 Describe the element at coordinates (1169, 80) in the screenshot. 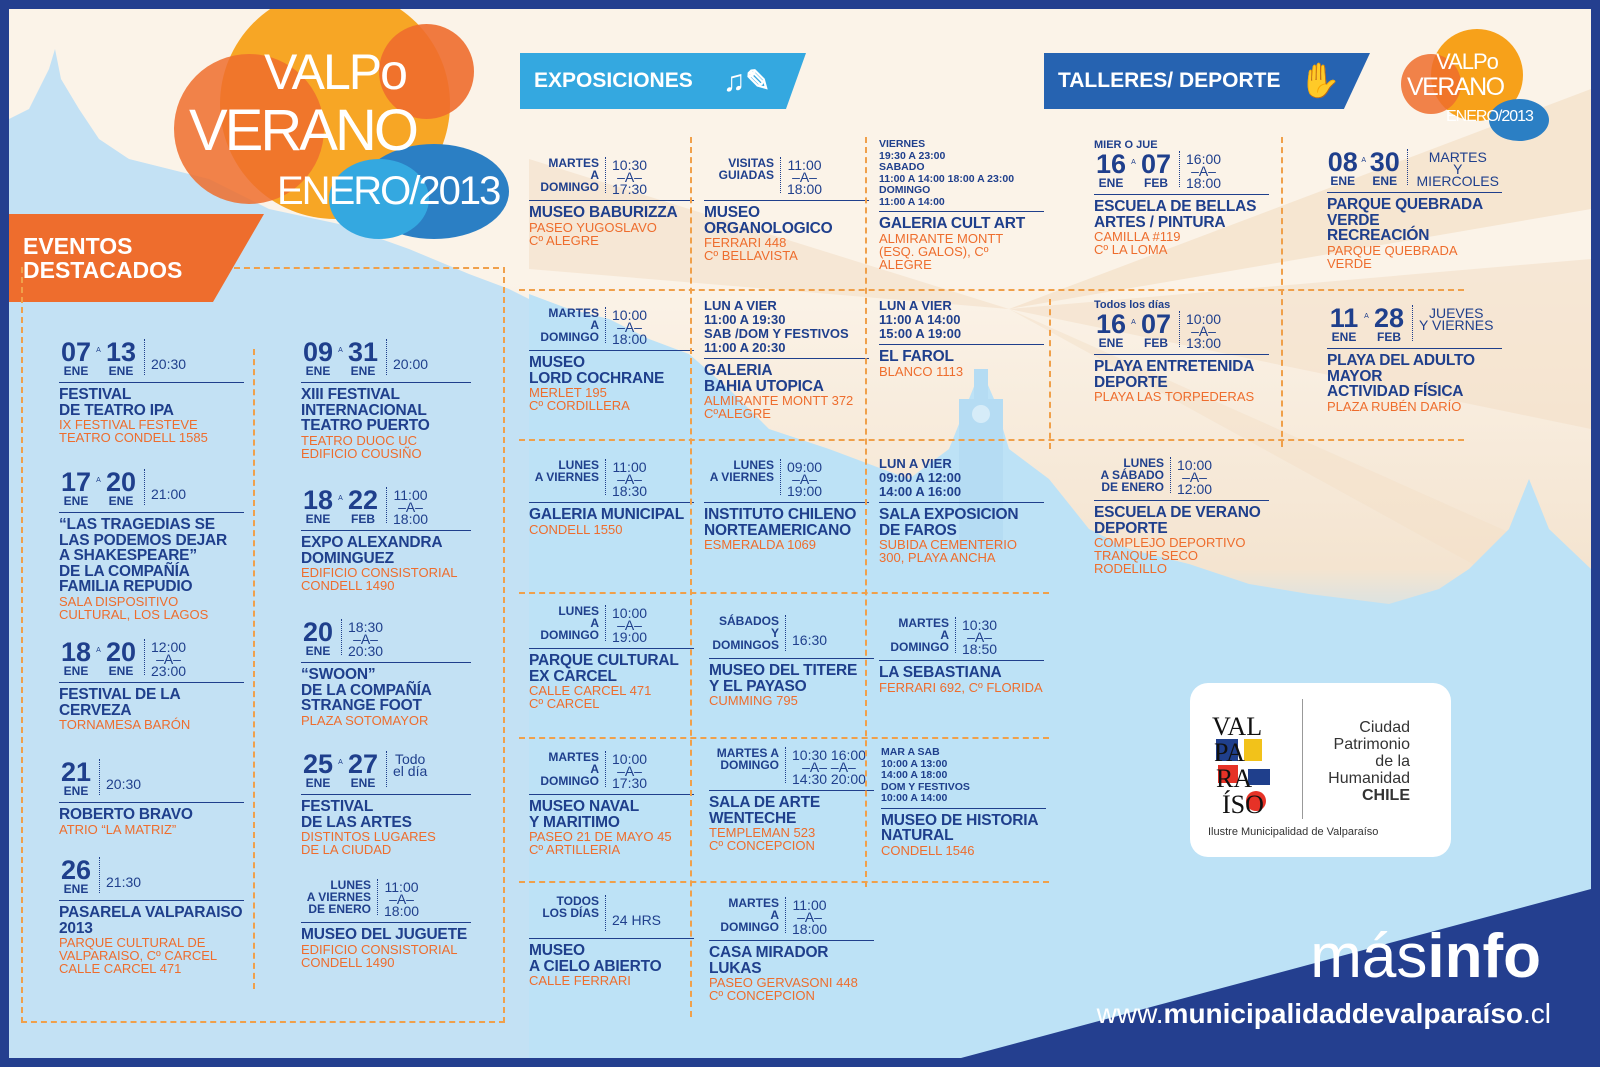

I see `talleres-label: TALLERES/ DEPORTE` at that location.